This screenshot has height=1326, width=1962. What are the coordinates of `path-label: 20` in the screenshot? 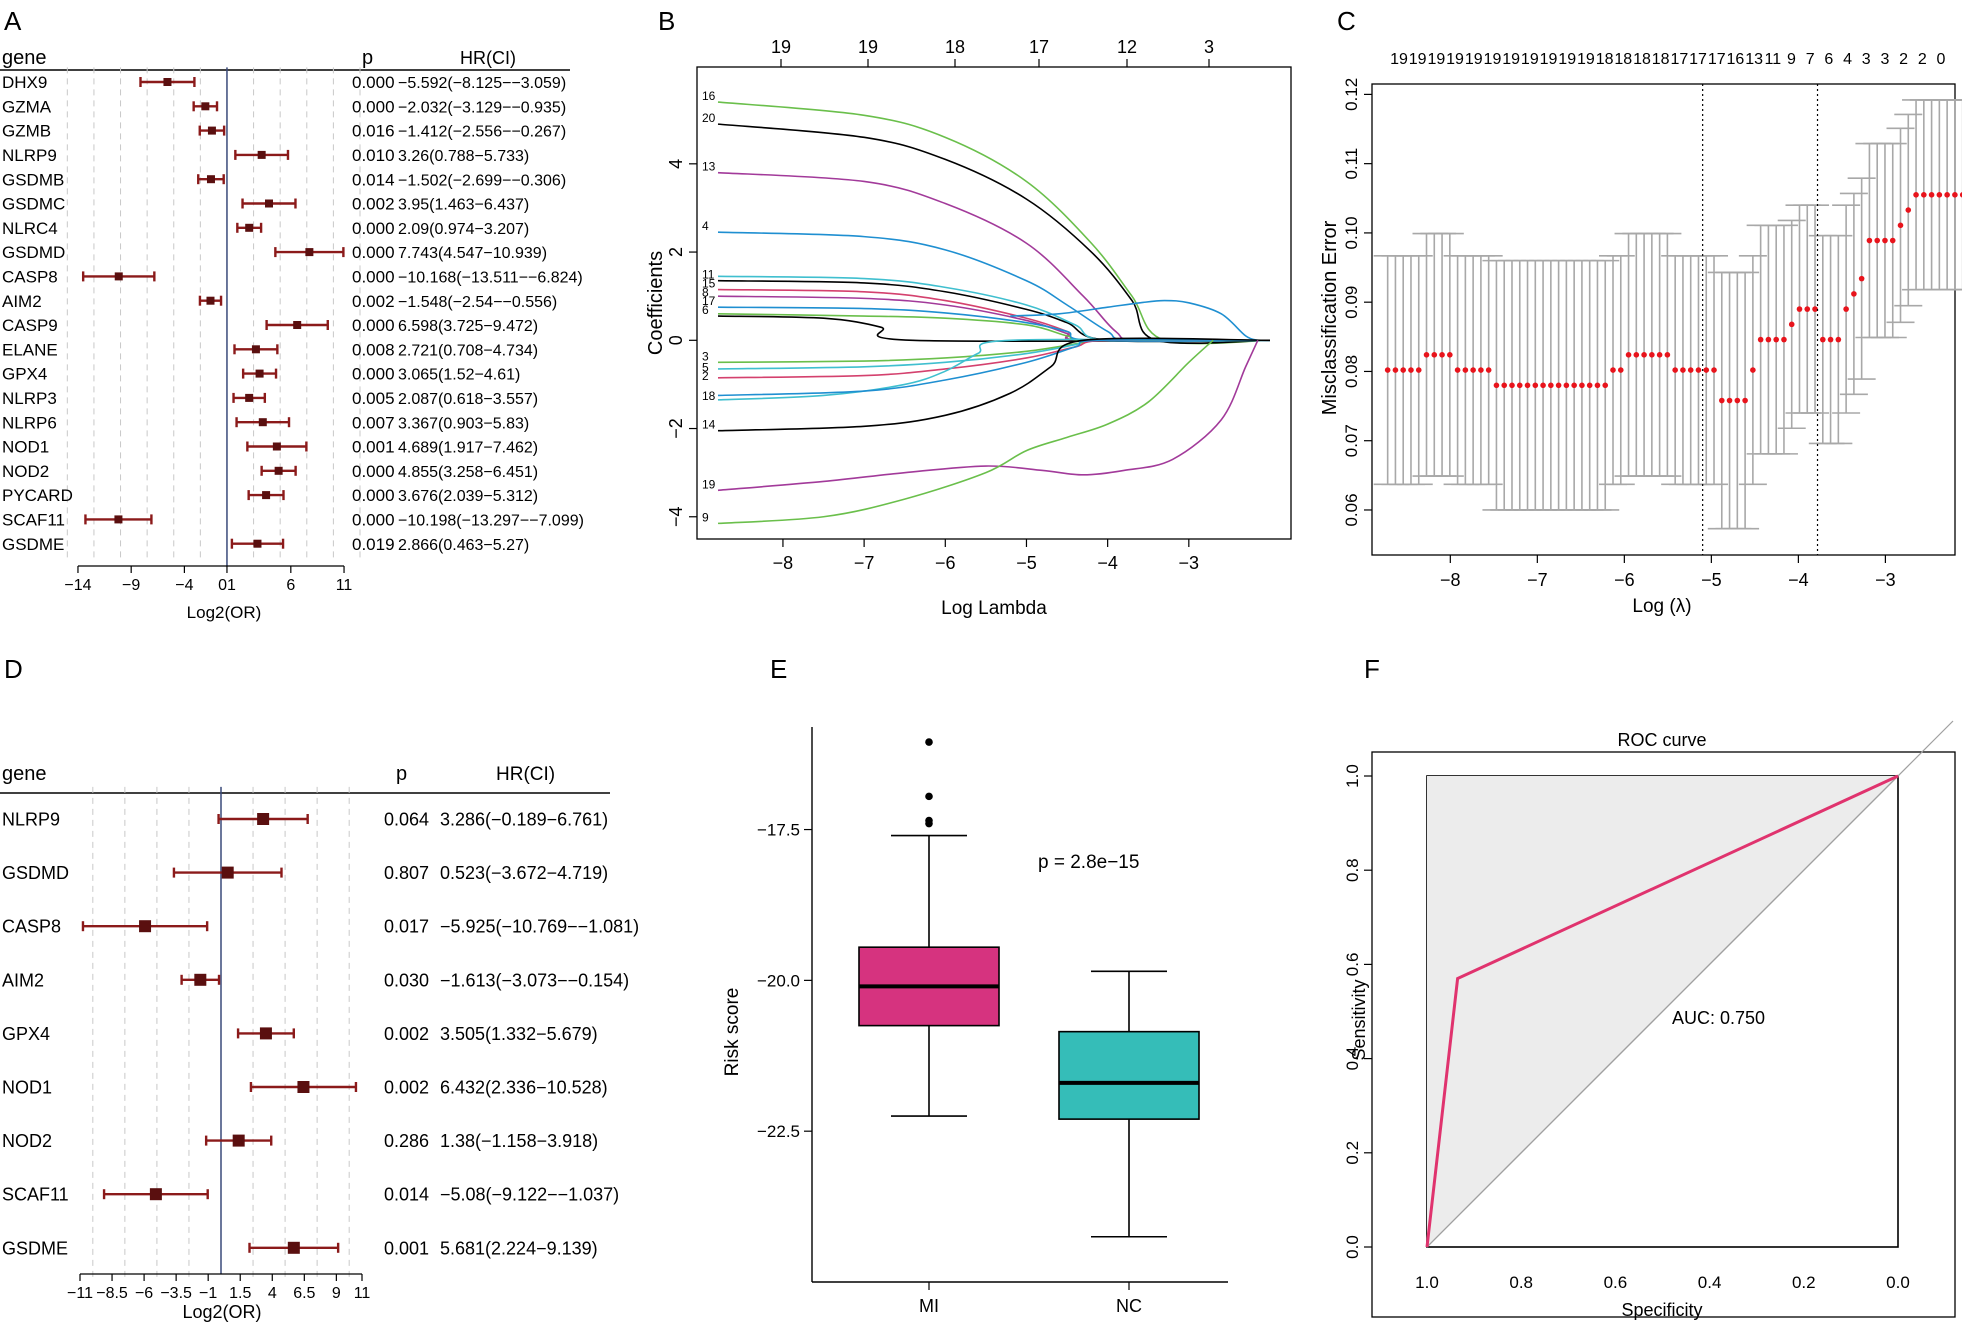 It's located at (709, 118).